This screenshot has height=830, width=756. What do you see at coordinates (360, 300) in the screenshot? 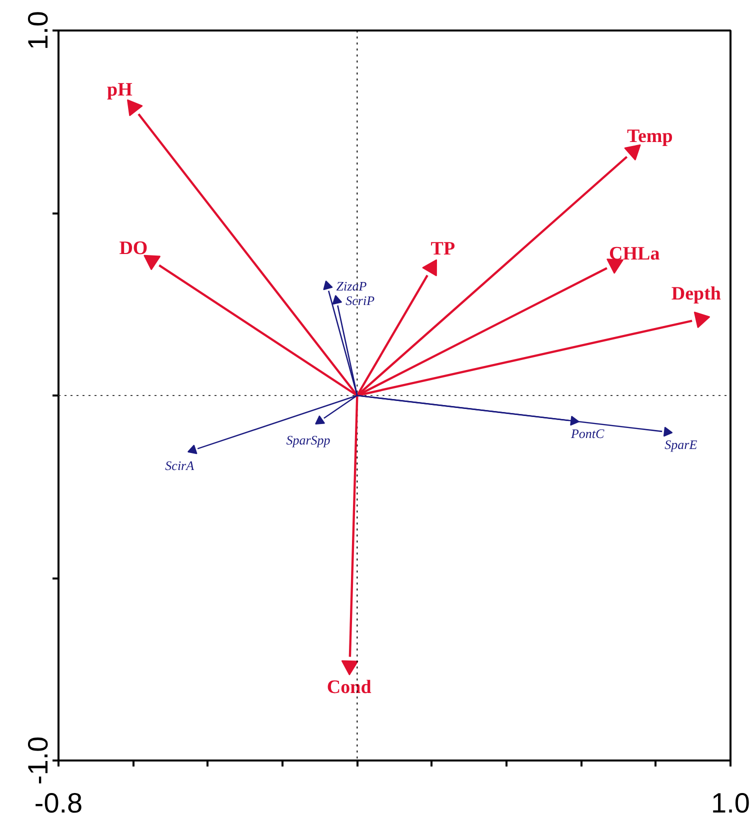
I see `series-label: ScriP` at bounding box center [360, 300].